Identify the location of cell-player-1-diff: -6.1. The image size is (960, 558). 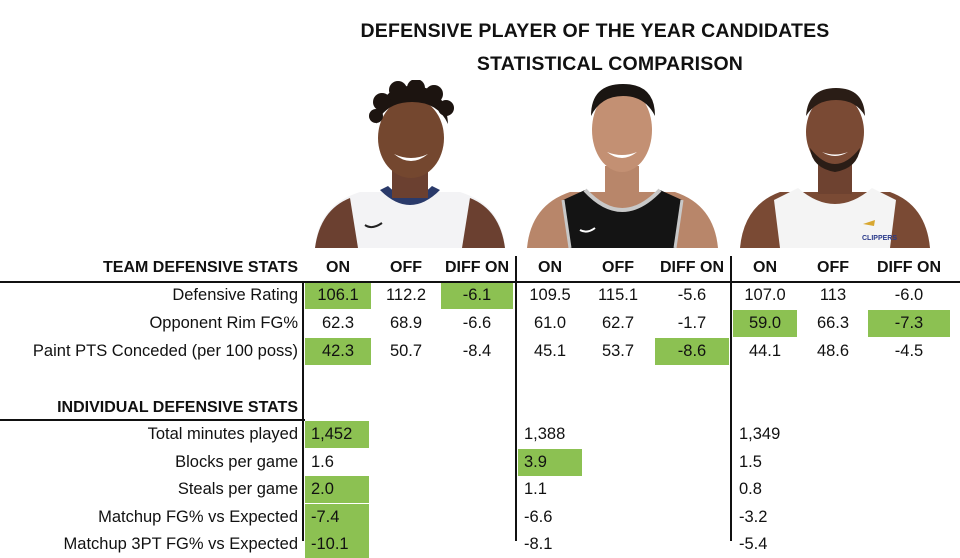
(477, 295).